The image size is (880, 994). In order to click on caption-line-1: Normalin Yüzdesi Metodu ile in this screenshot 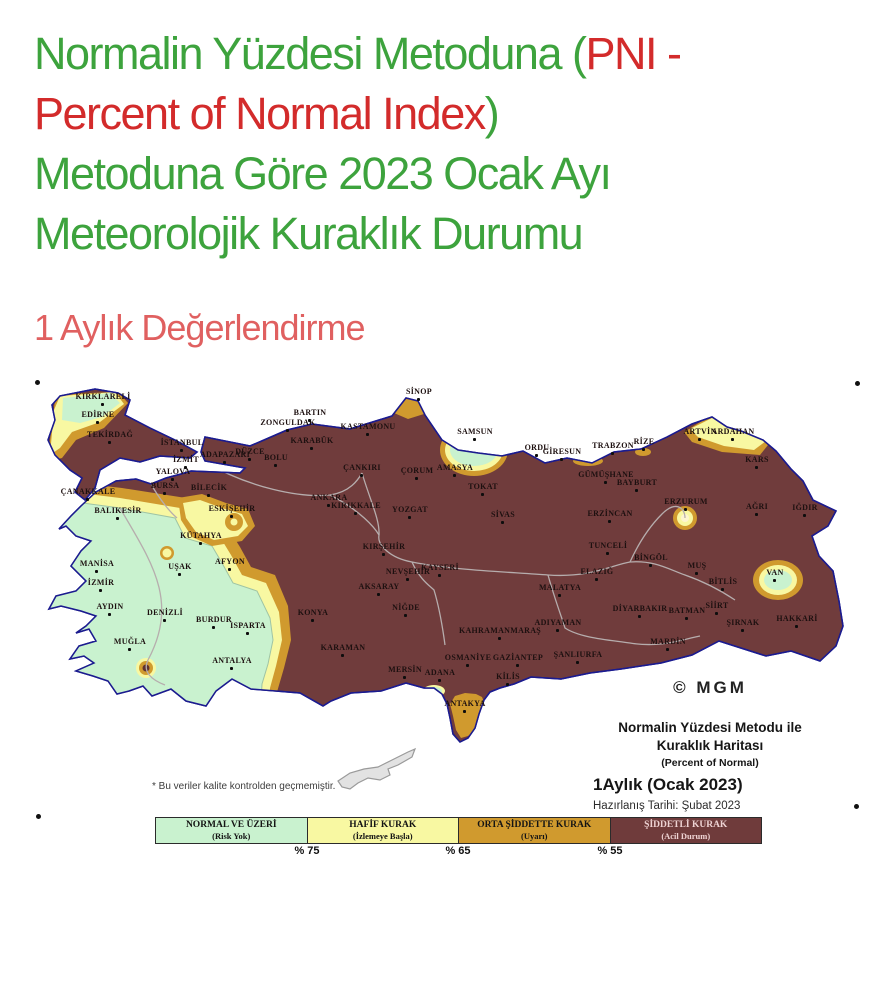, I will do `click(710, 727)`.